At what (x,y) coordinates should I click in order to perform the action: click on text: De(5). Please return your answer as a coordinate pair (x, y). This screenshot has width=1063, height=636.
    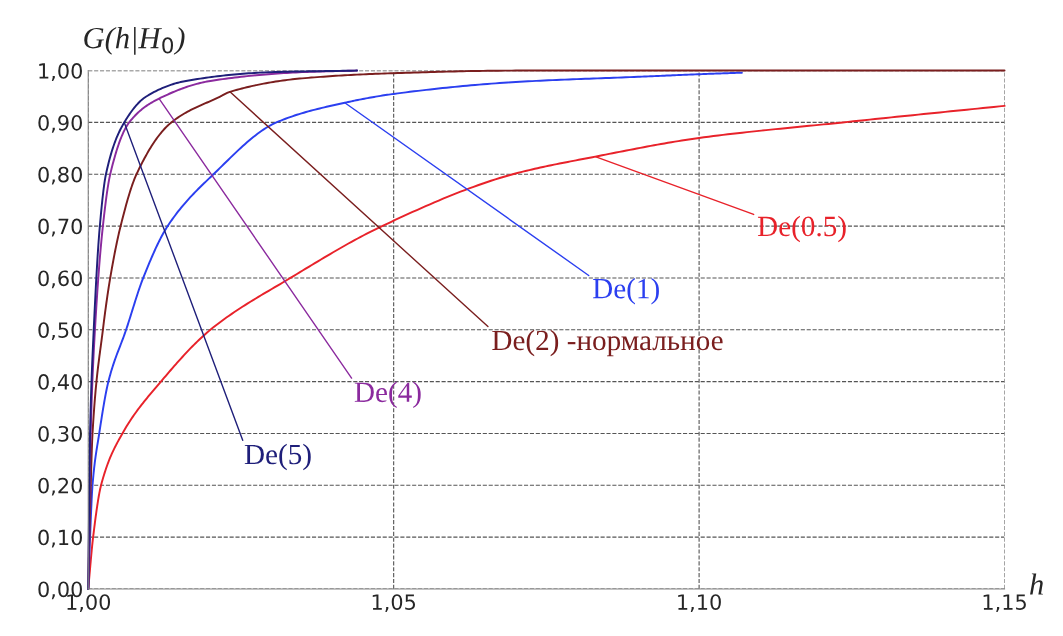
    Looking at the image, I should click on (277, 457).